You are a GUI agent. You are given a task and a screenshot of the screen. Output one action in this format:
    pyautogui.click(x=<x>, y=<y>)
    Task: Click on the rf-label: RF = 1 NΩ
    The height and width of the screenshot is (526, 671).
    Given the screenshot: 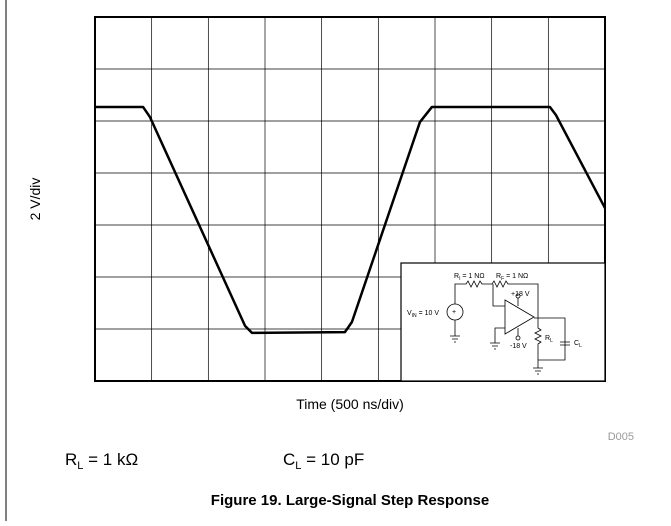 What is the action you would take?
    pyautogui.click(x=512, y=277)
    